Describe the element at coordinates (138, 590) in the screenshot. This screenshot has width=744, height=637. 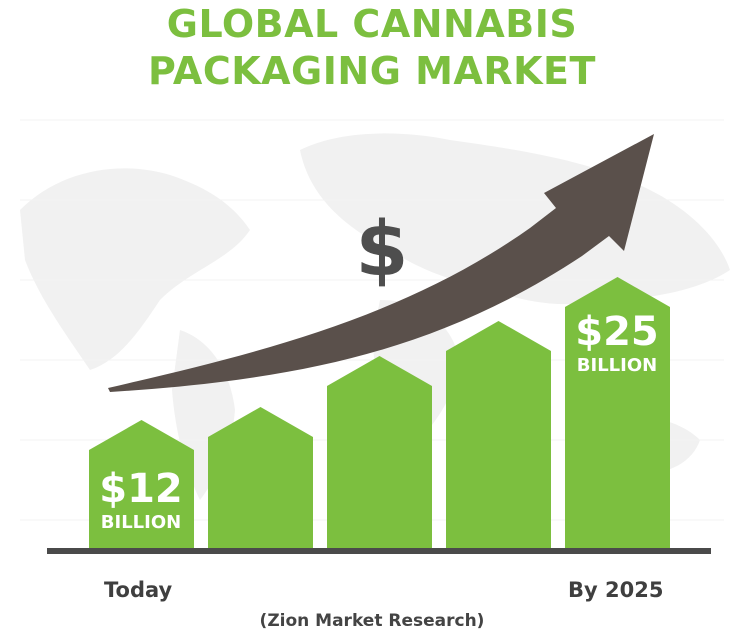
I see `x-axis-label-start: Today` at that location.